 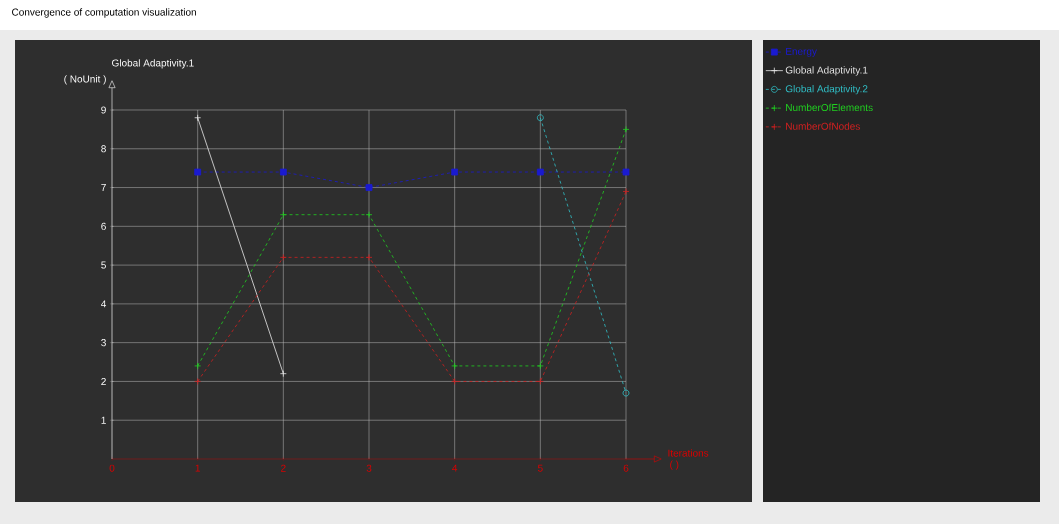 I want to click on y-tick-label: 1, so click(x=103, y=420).